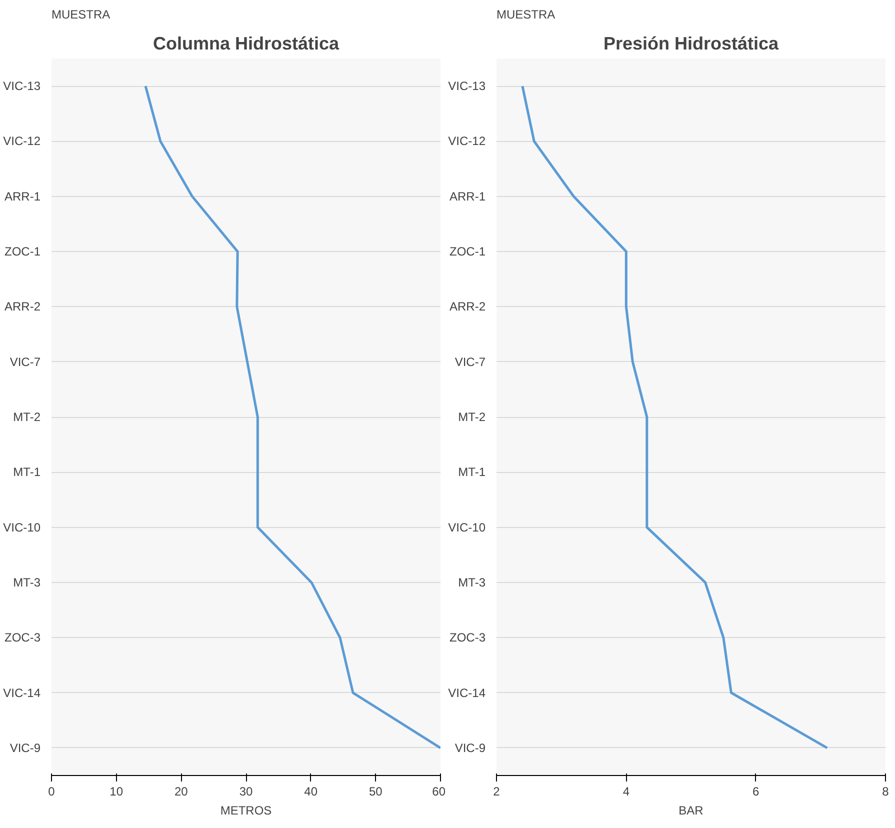 The height and width of the screenshot is (828, 895). What do you see at coordinates (375, 791) in the screenshot?
I see `x-tick-label: 50` at bounding box center [375, 791].